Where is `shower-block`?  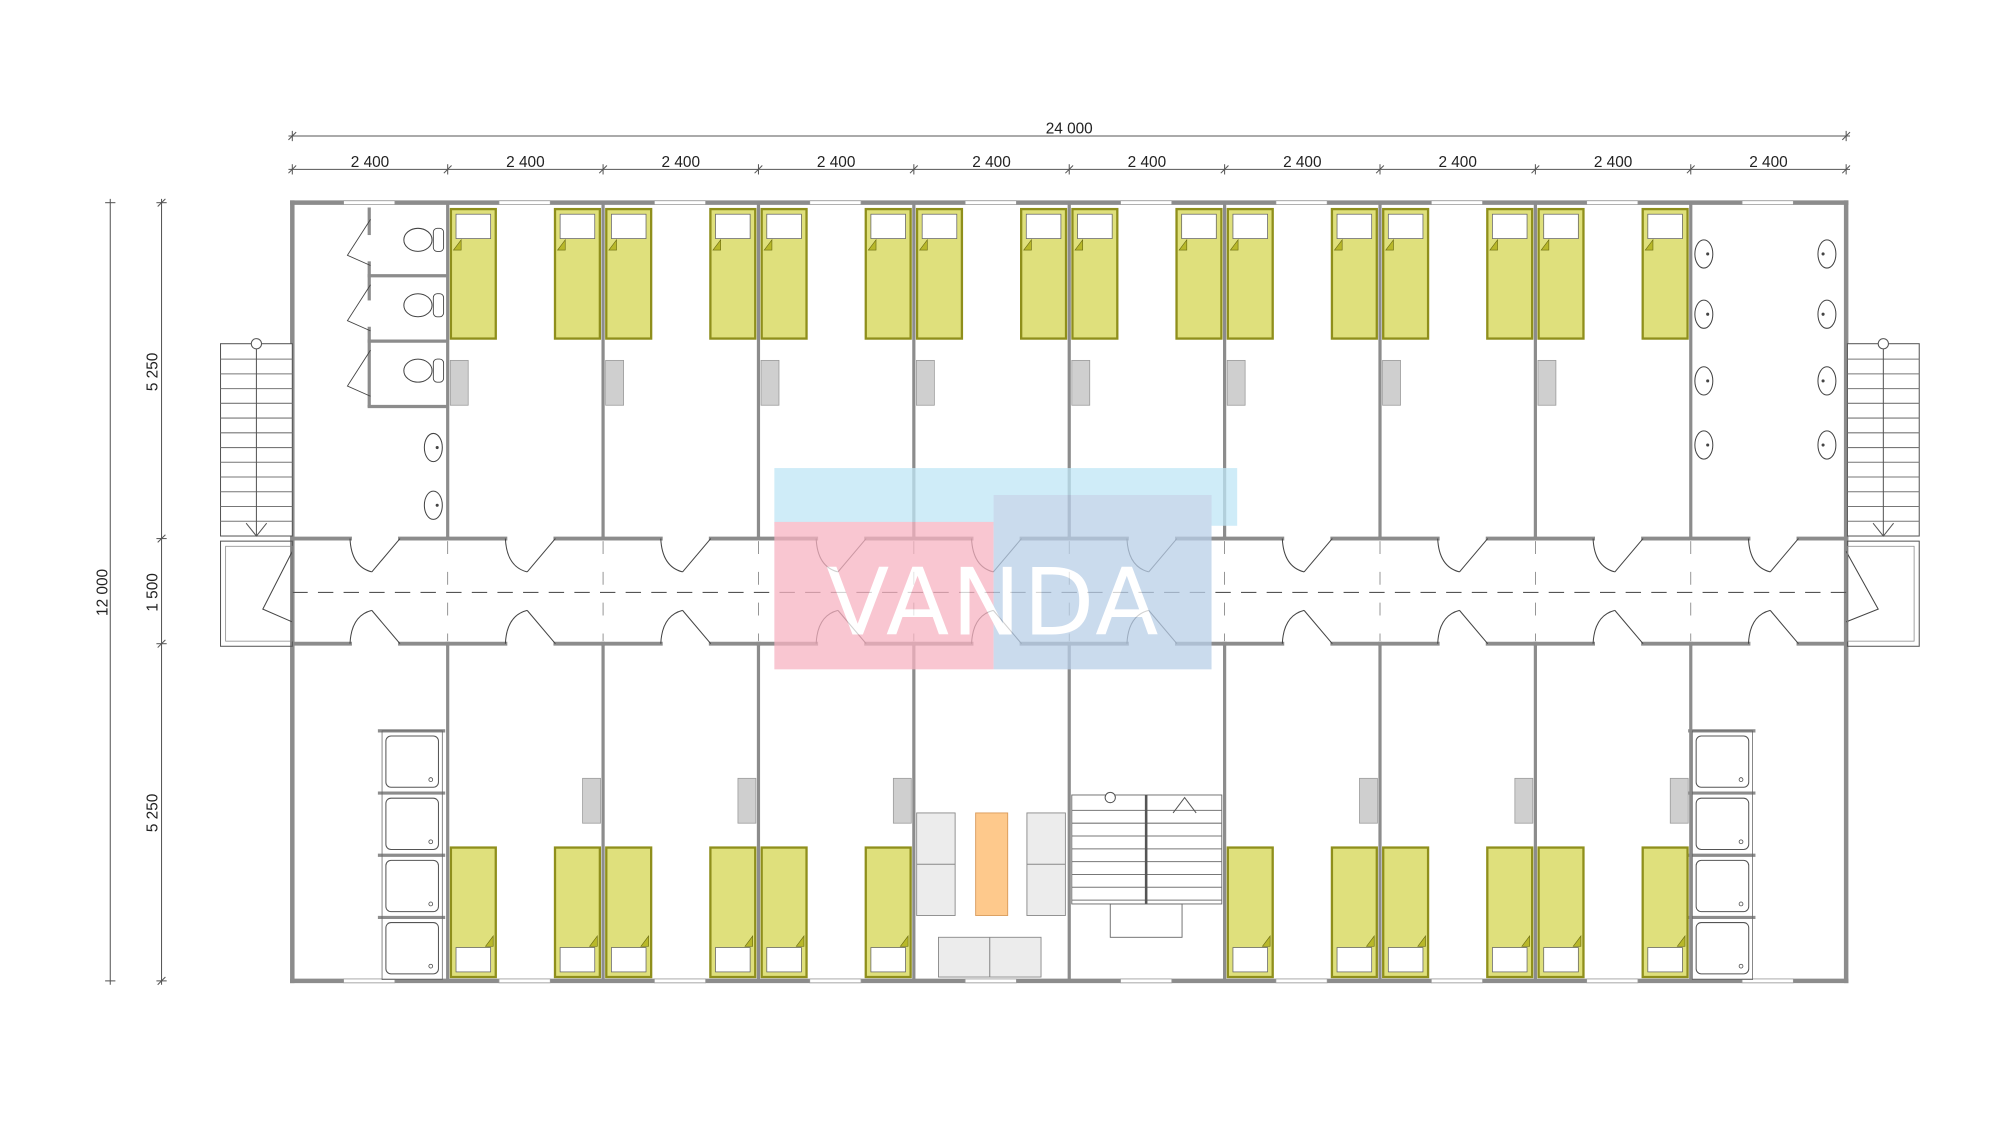
shower-block is located at coordinates (1722, 855).